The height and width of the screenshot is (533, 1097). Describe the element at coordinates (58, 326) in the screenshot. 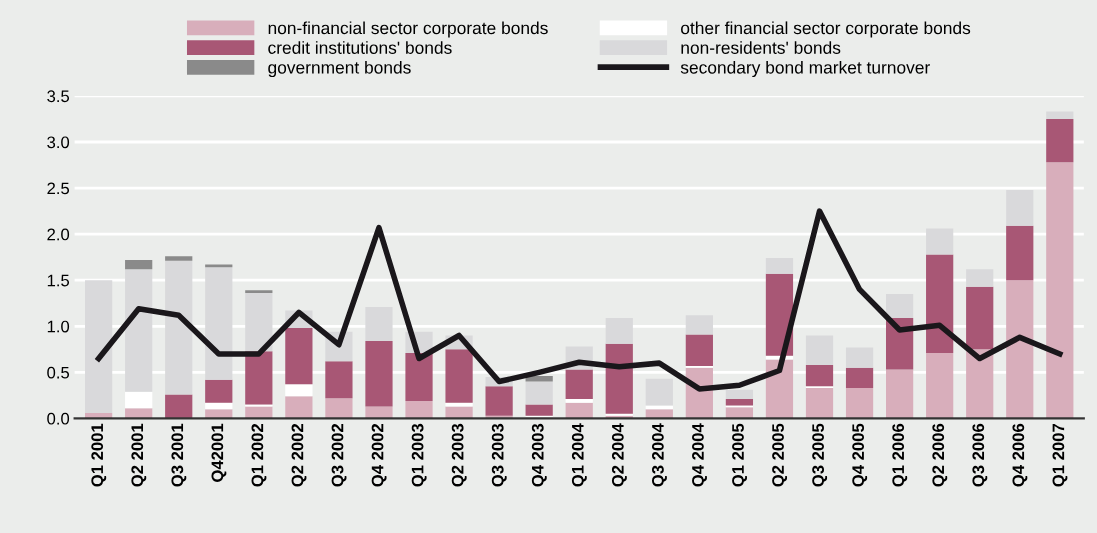

I see `y-tick-label: 1.0` at that location.